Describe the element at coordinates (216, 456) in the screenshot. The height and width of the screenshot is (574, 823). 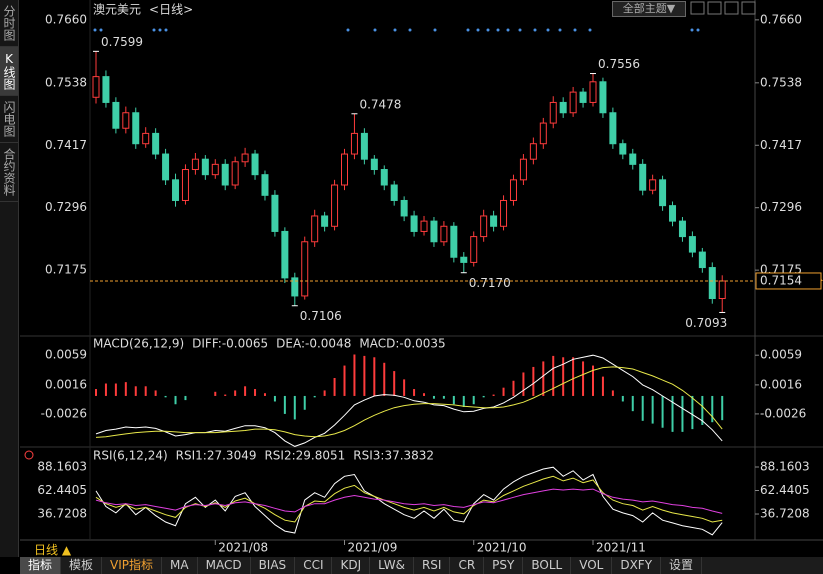
I see `legend-label: RSI1:27.3049` at that location.